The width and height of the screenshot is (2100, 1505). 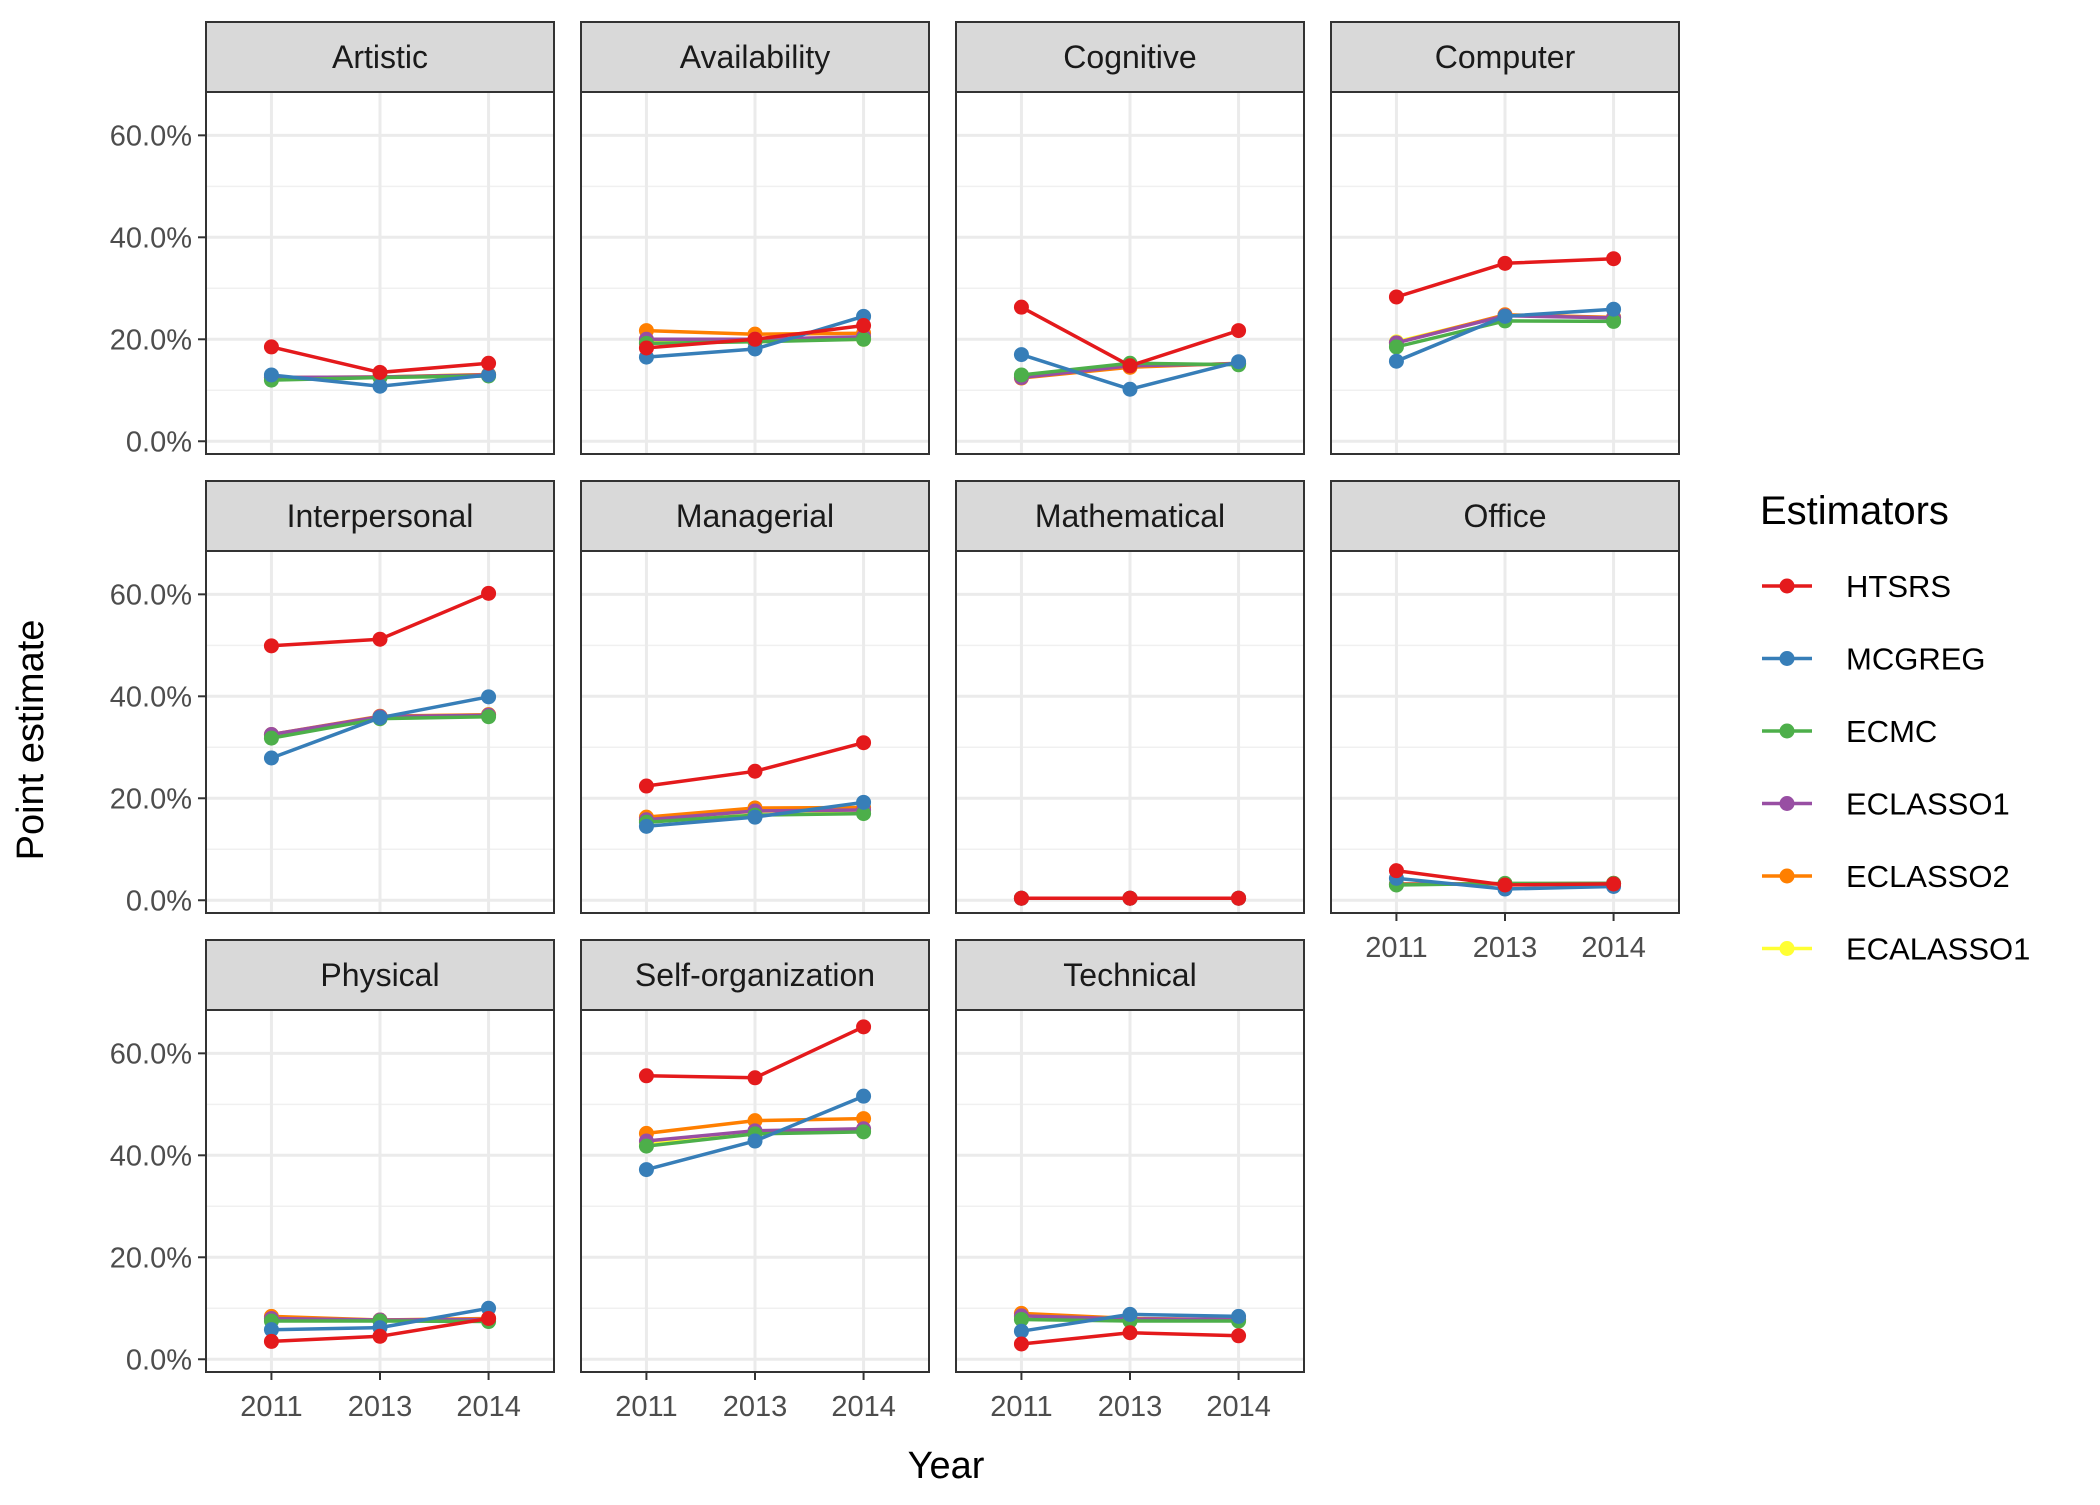 I want to click on legend-label: ECLASSO2, so click(x=1928, y=876).